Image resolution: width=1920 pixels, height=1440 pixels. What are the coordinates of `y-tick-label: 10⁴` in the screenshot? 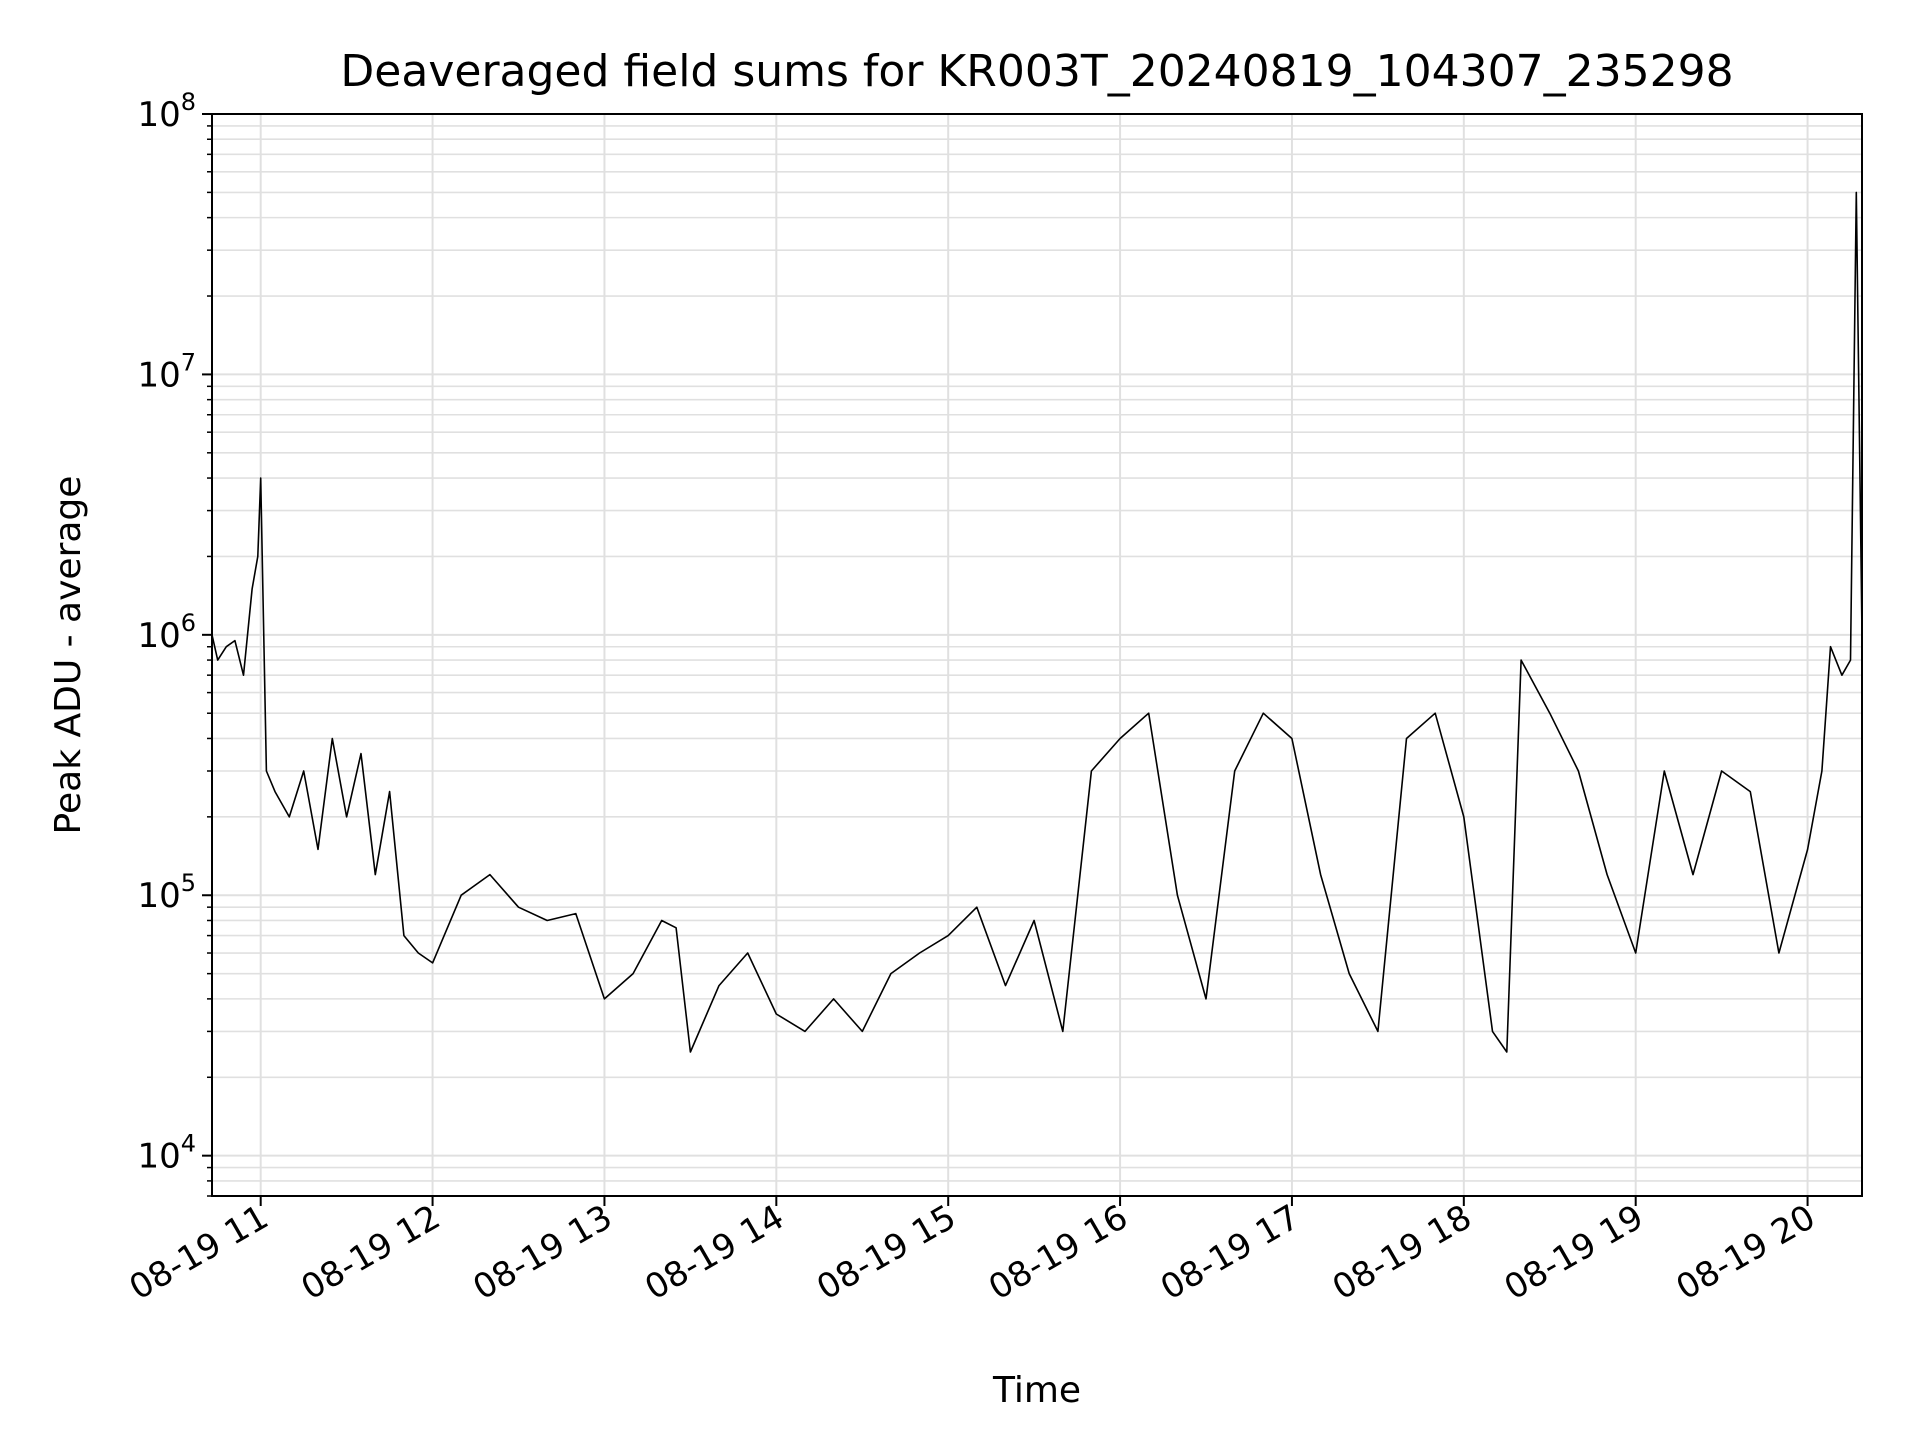 It's located at (166, 1153).